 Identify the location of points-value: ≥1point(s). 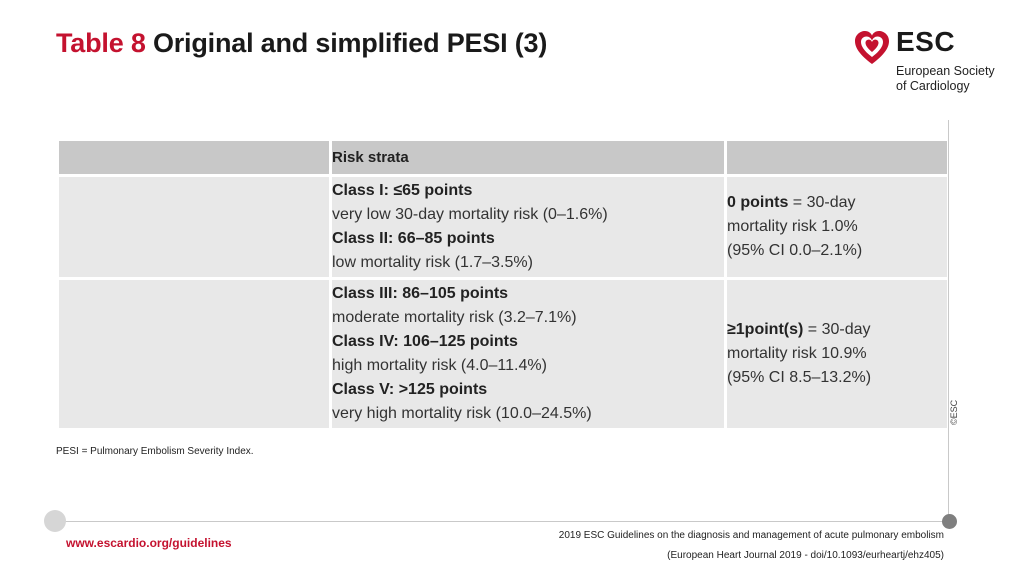
(765, 329).